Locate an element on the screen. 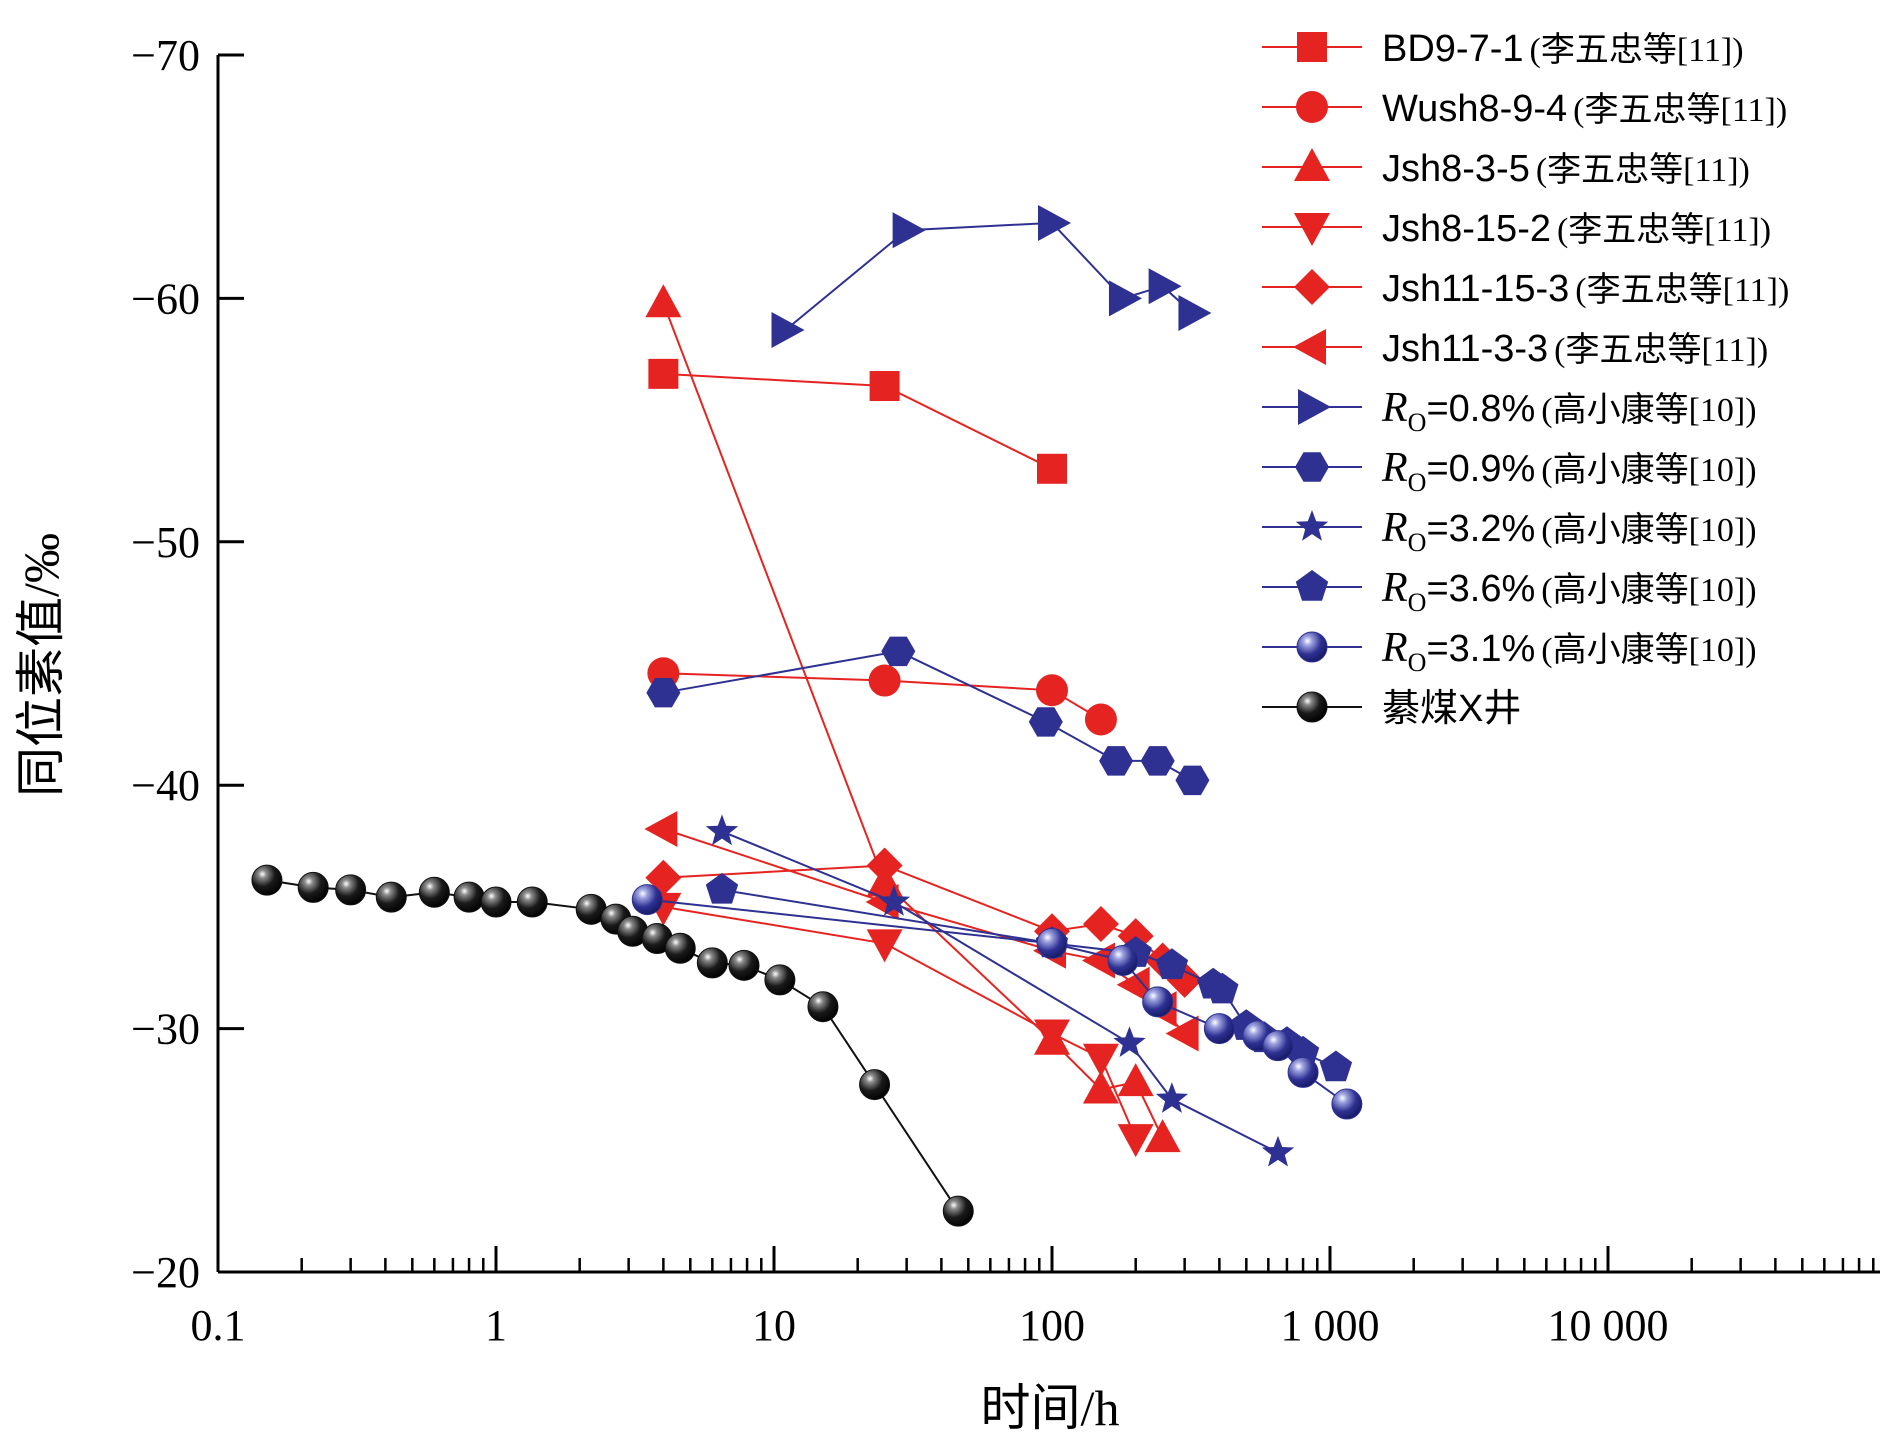 The image size is (1890, 1446). legend-label: Jsh11-3-3 (李五忠等[11]) is located at coordinates (1575, 349).